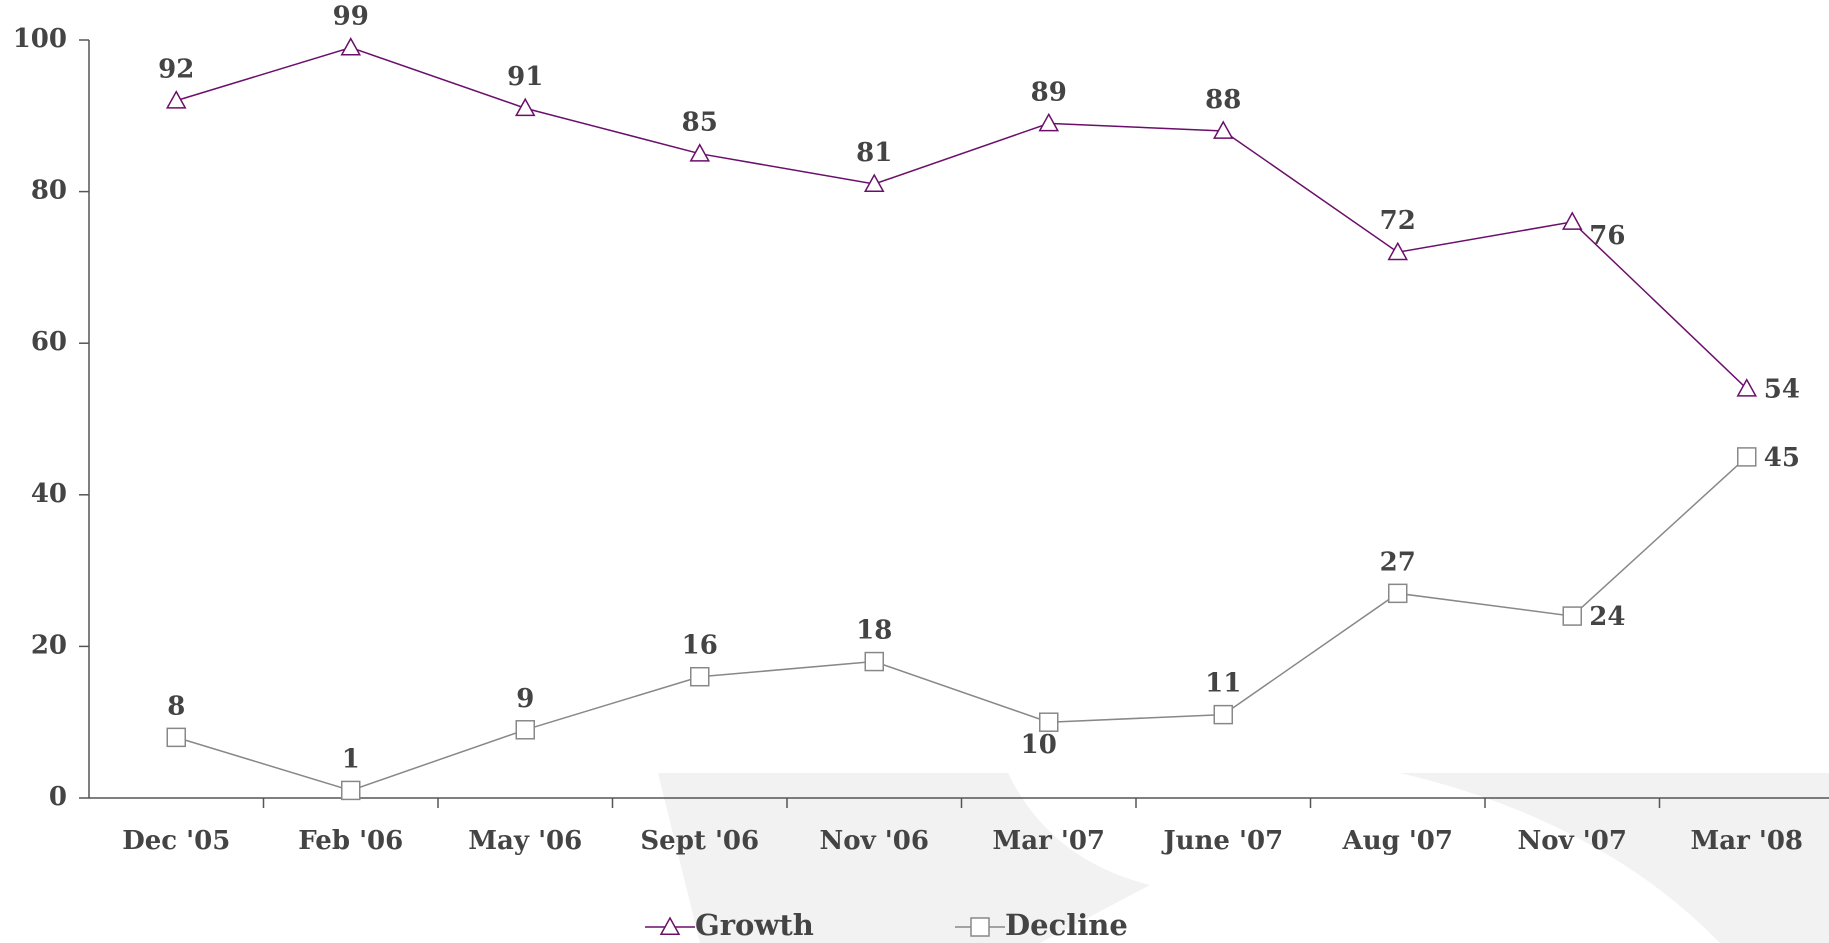 The image size is (1829, 943). Describe the element at coordinates (525, 841) in the screenshot. I see `x-tick-label: May '06` at that location.